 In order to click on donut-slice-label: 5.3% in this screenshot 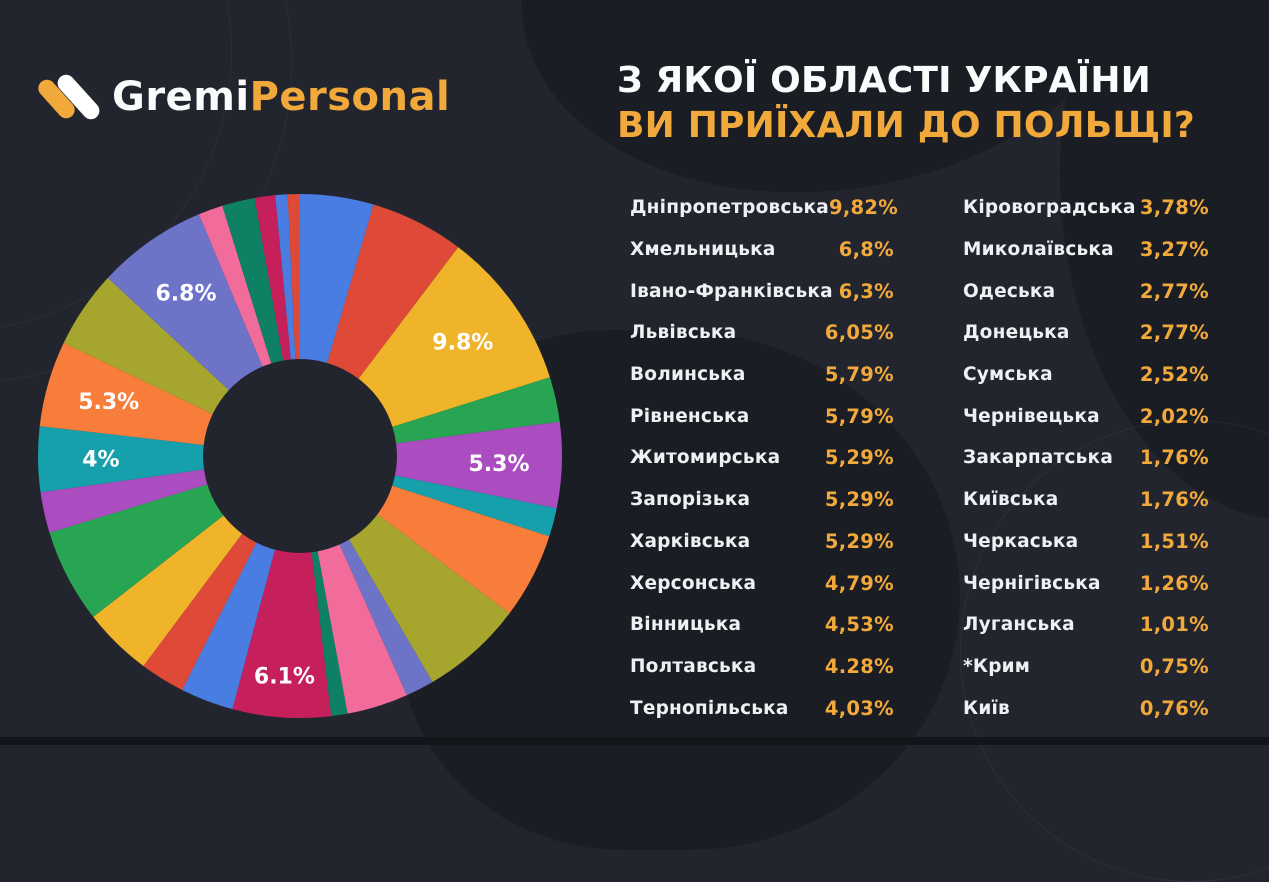, I will do `click(108, 402)`.